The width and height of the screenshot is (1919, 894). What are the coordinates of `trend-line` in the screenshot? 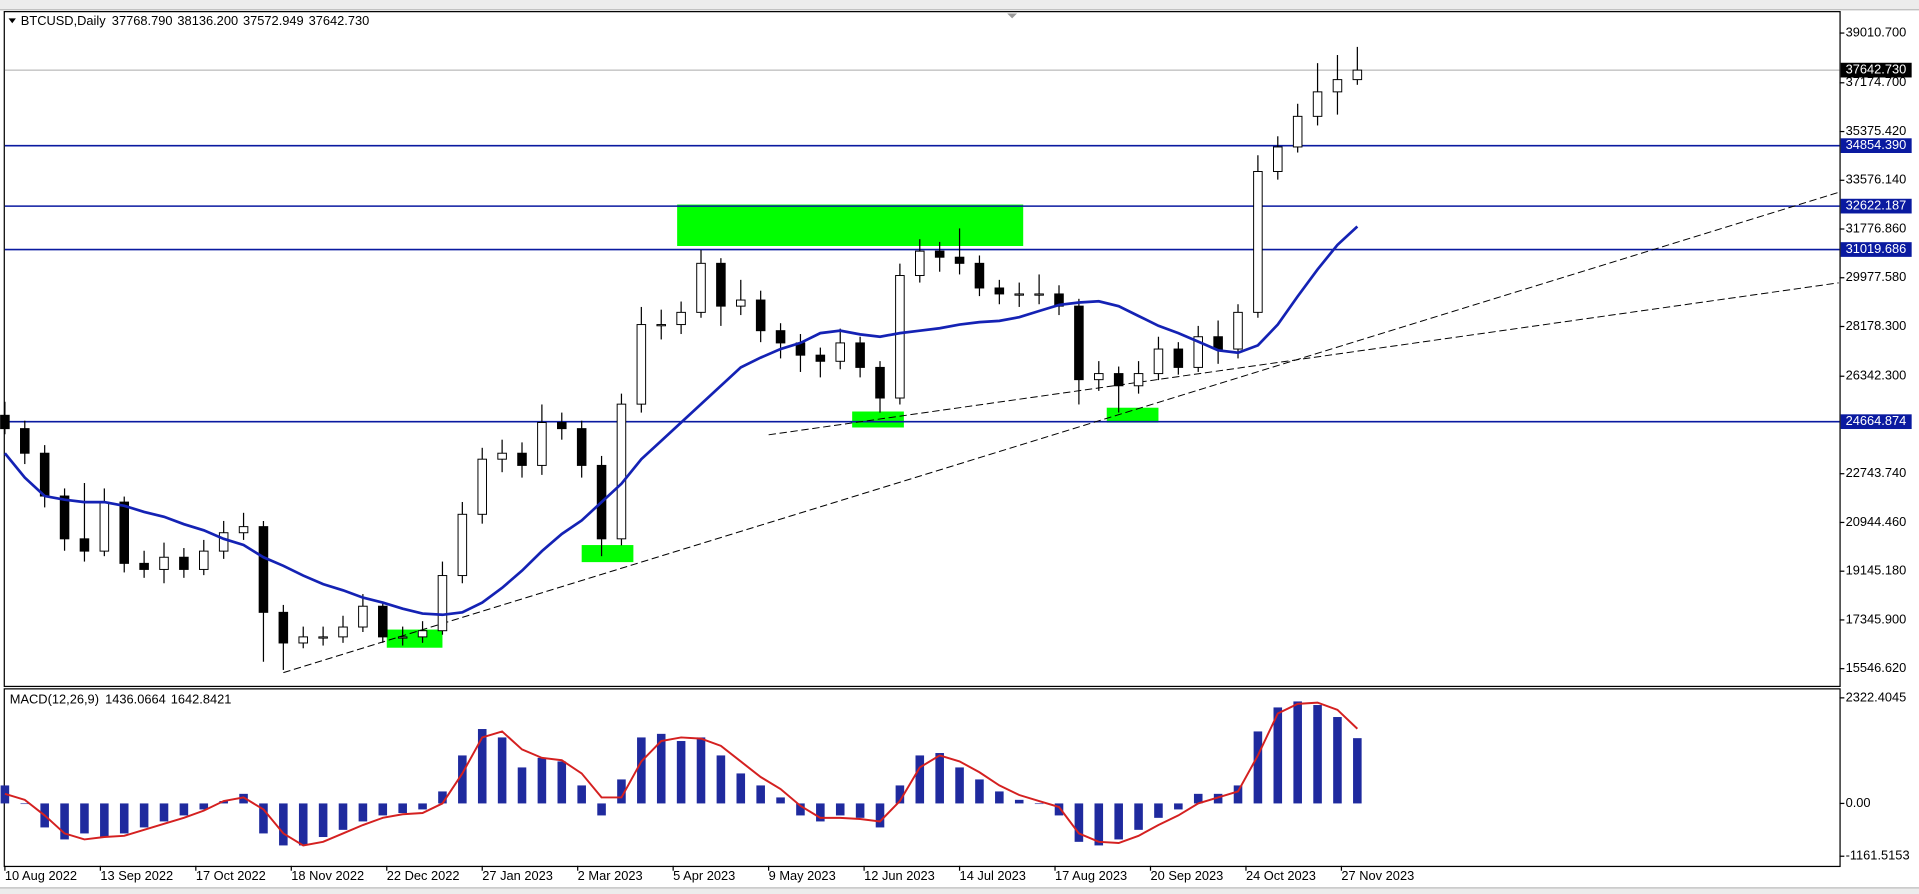 It's located at (1303, 359).